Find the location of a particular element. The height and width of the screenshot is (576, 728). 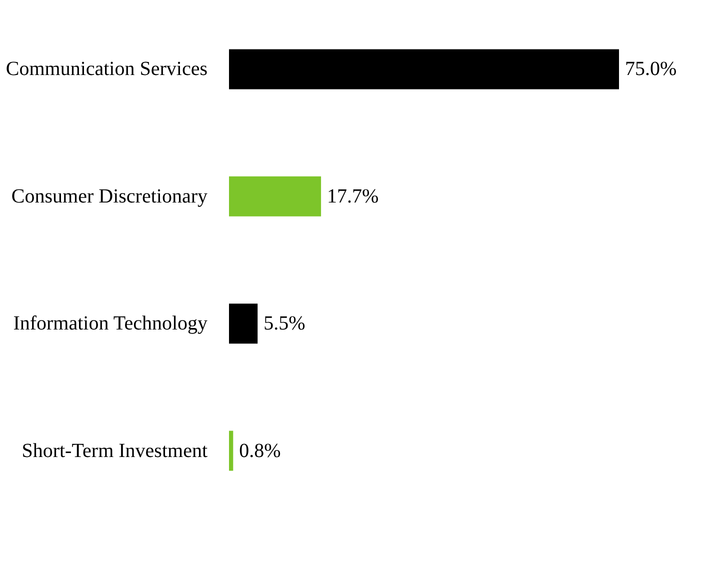

y-tick-label: Consumer Discretionary is located at coordinates (109, 196).